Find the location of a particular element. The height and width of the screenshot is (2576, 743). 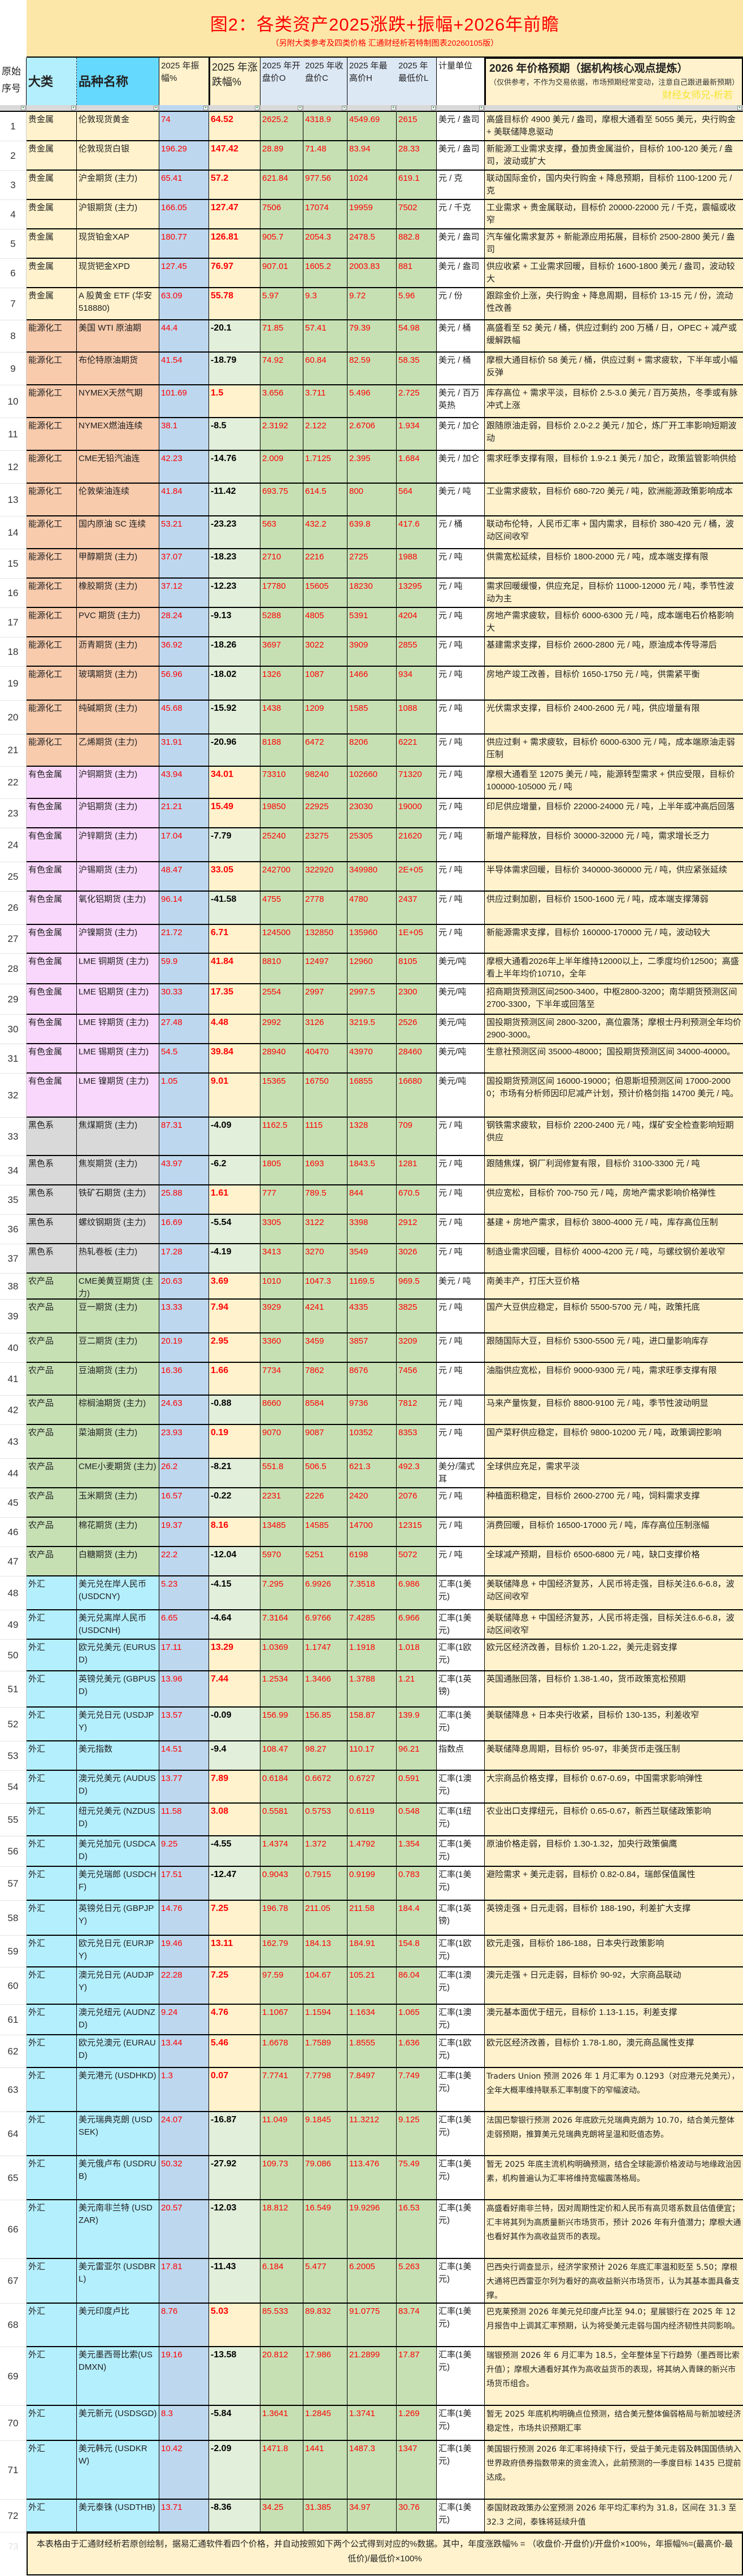

amplitude-cell: 13.71 is located at coordinates (184, 2516).